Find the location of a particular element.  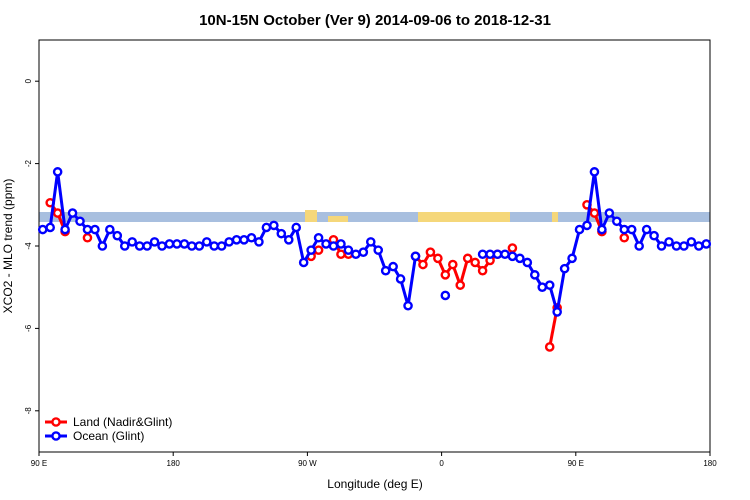

legend-label: Ocean (Glint) is located at coordinates (108, 436).